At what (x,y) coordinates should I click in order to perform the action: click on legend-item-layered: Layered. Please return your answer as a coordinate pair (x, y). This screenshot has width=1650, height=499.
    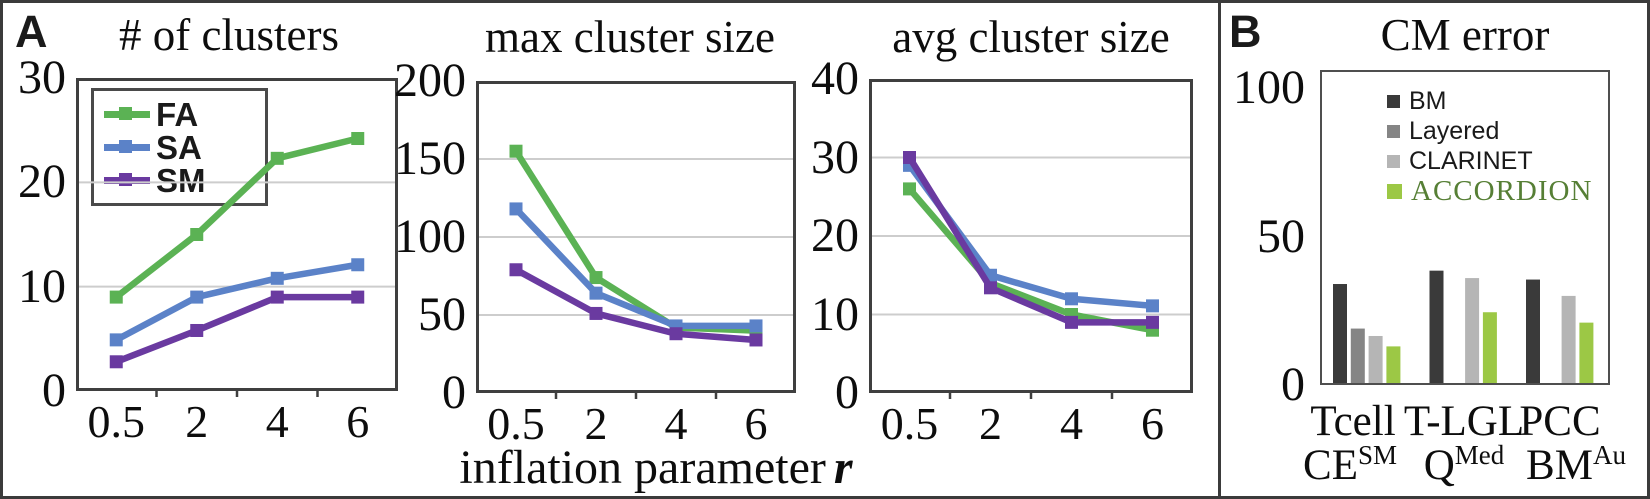
    Looking at the image, I should click on (1489, 130).